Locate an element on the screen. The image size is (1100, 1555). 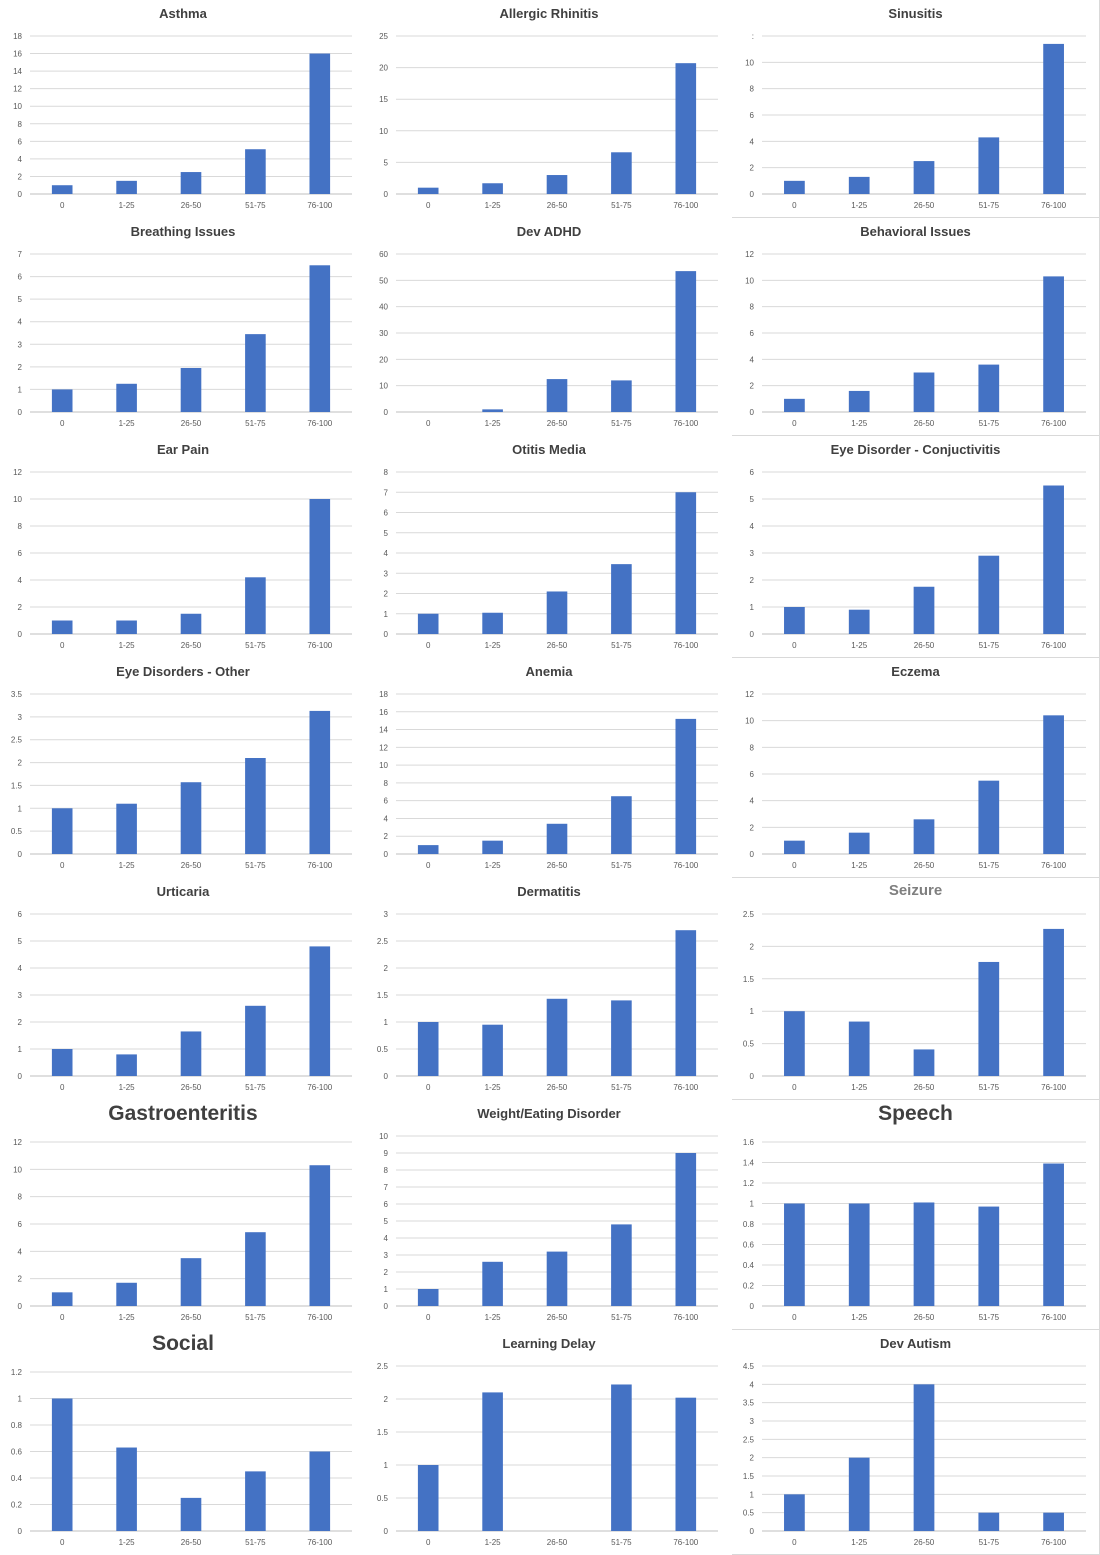
y-tick-label: 0.6 is located at coordinates (17, 1452).